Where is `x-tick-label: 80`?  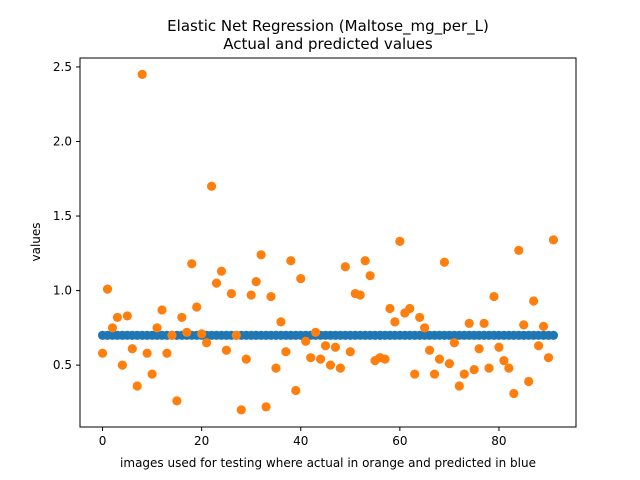
x-tick-label: 80 is located at coordinates (498, 441).